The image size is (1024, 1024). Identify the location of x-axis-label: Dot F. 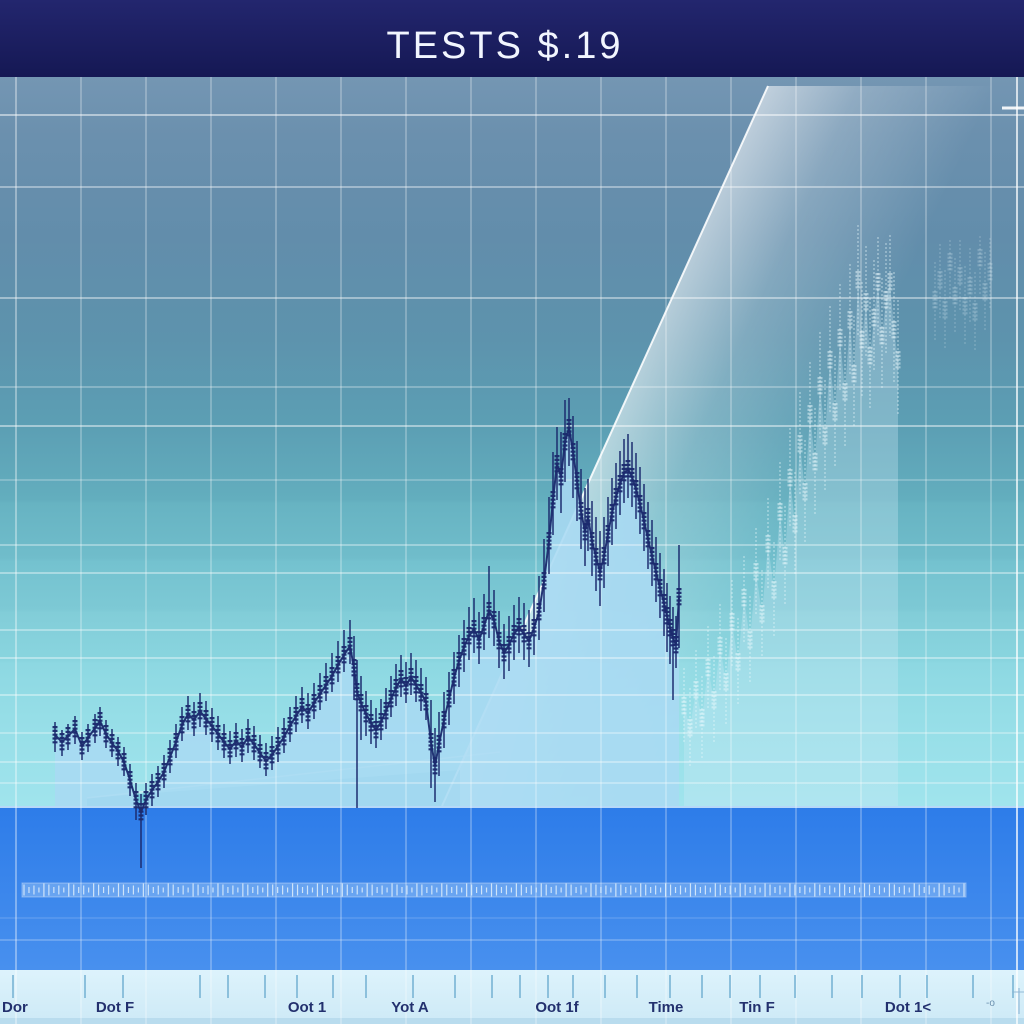
(115, 1007).